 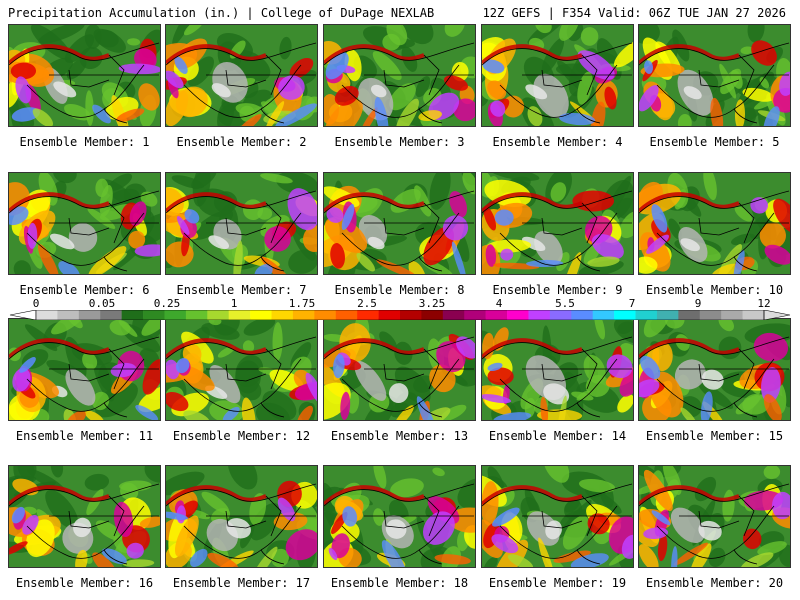 I want to click on ensemble-member-caption: Ensemble Member: 8, so click(x=399, y=290).